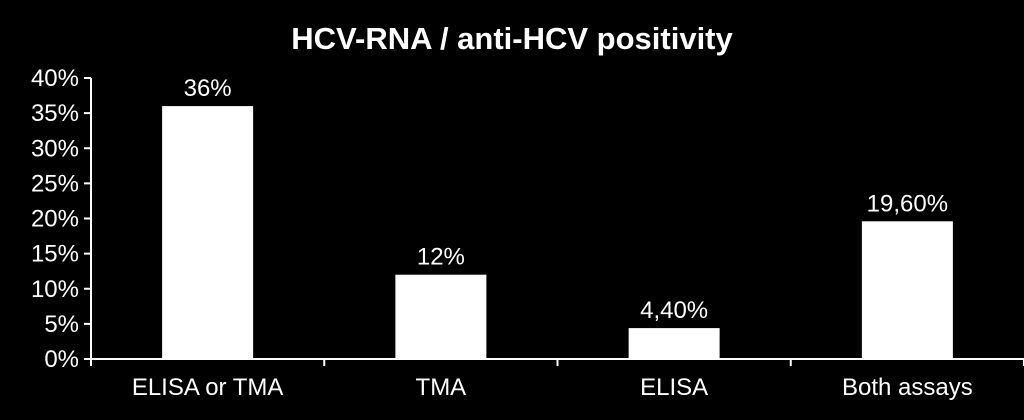 Image resolution: width=1024 pixels, height=420 pixels. I want to click on data-label: 36%, so click(208, 88).